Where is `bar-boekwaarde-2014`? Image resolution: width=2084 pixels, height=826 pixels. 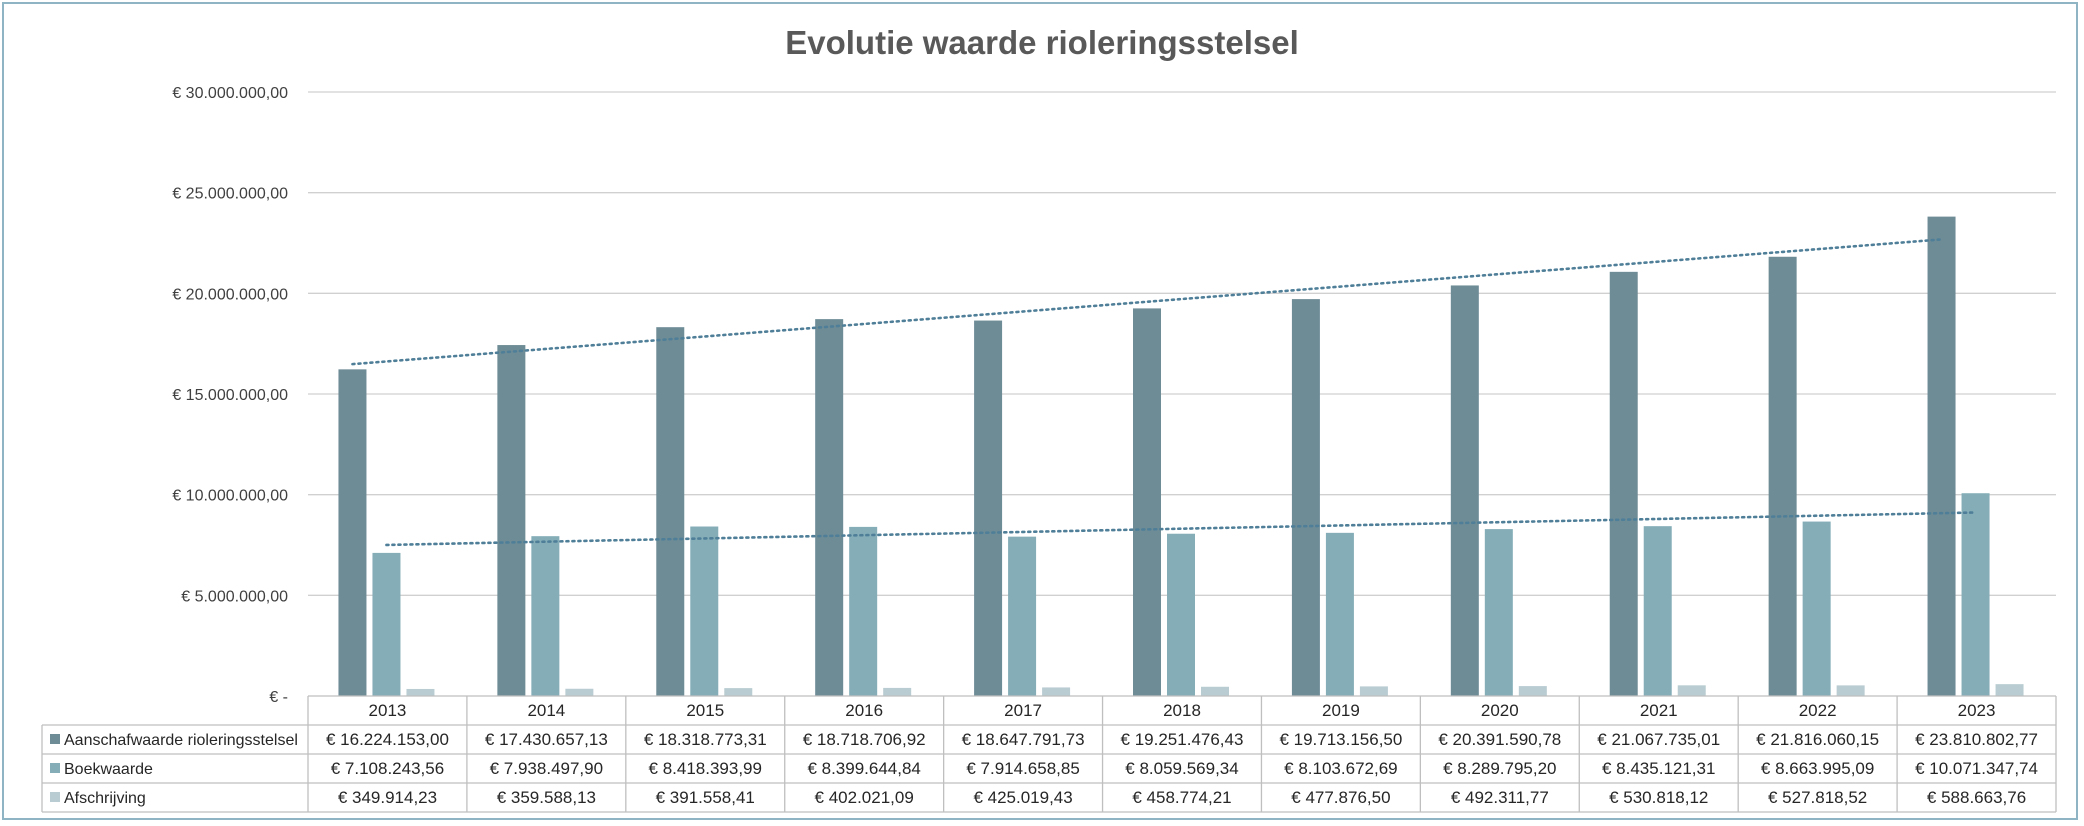
bar-boekwaarde-2014 is located at coordinates (545, 616).